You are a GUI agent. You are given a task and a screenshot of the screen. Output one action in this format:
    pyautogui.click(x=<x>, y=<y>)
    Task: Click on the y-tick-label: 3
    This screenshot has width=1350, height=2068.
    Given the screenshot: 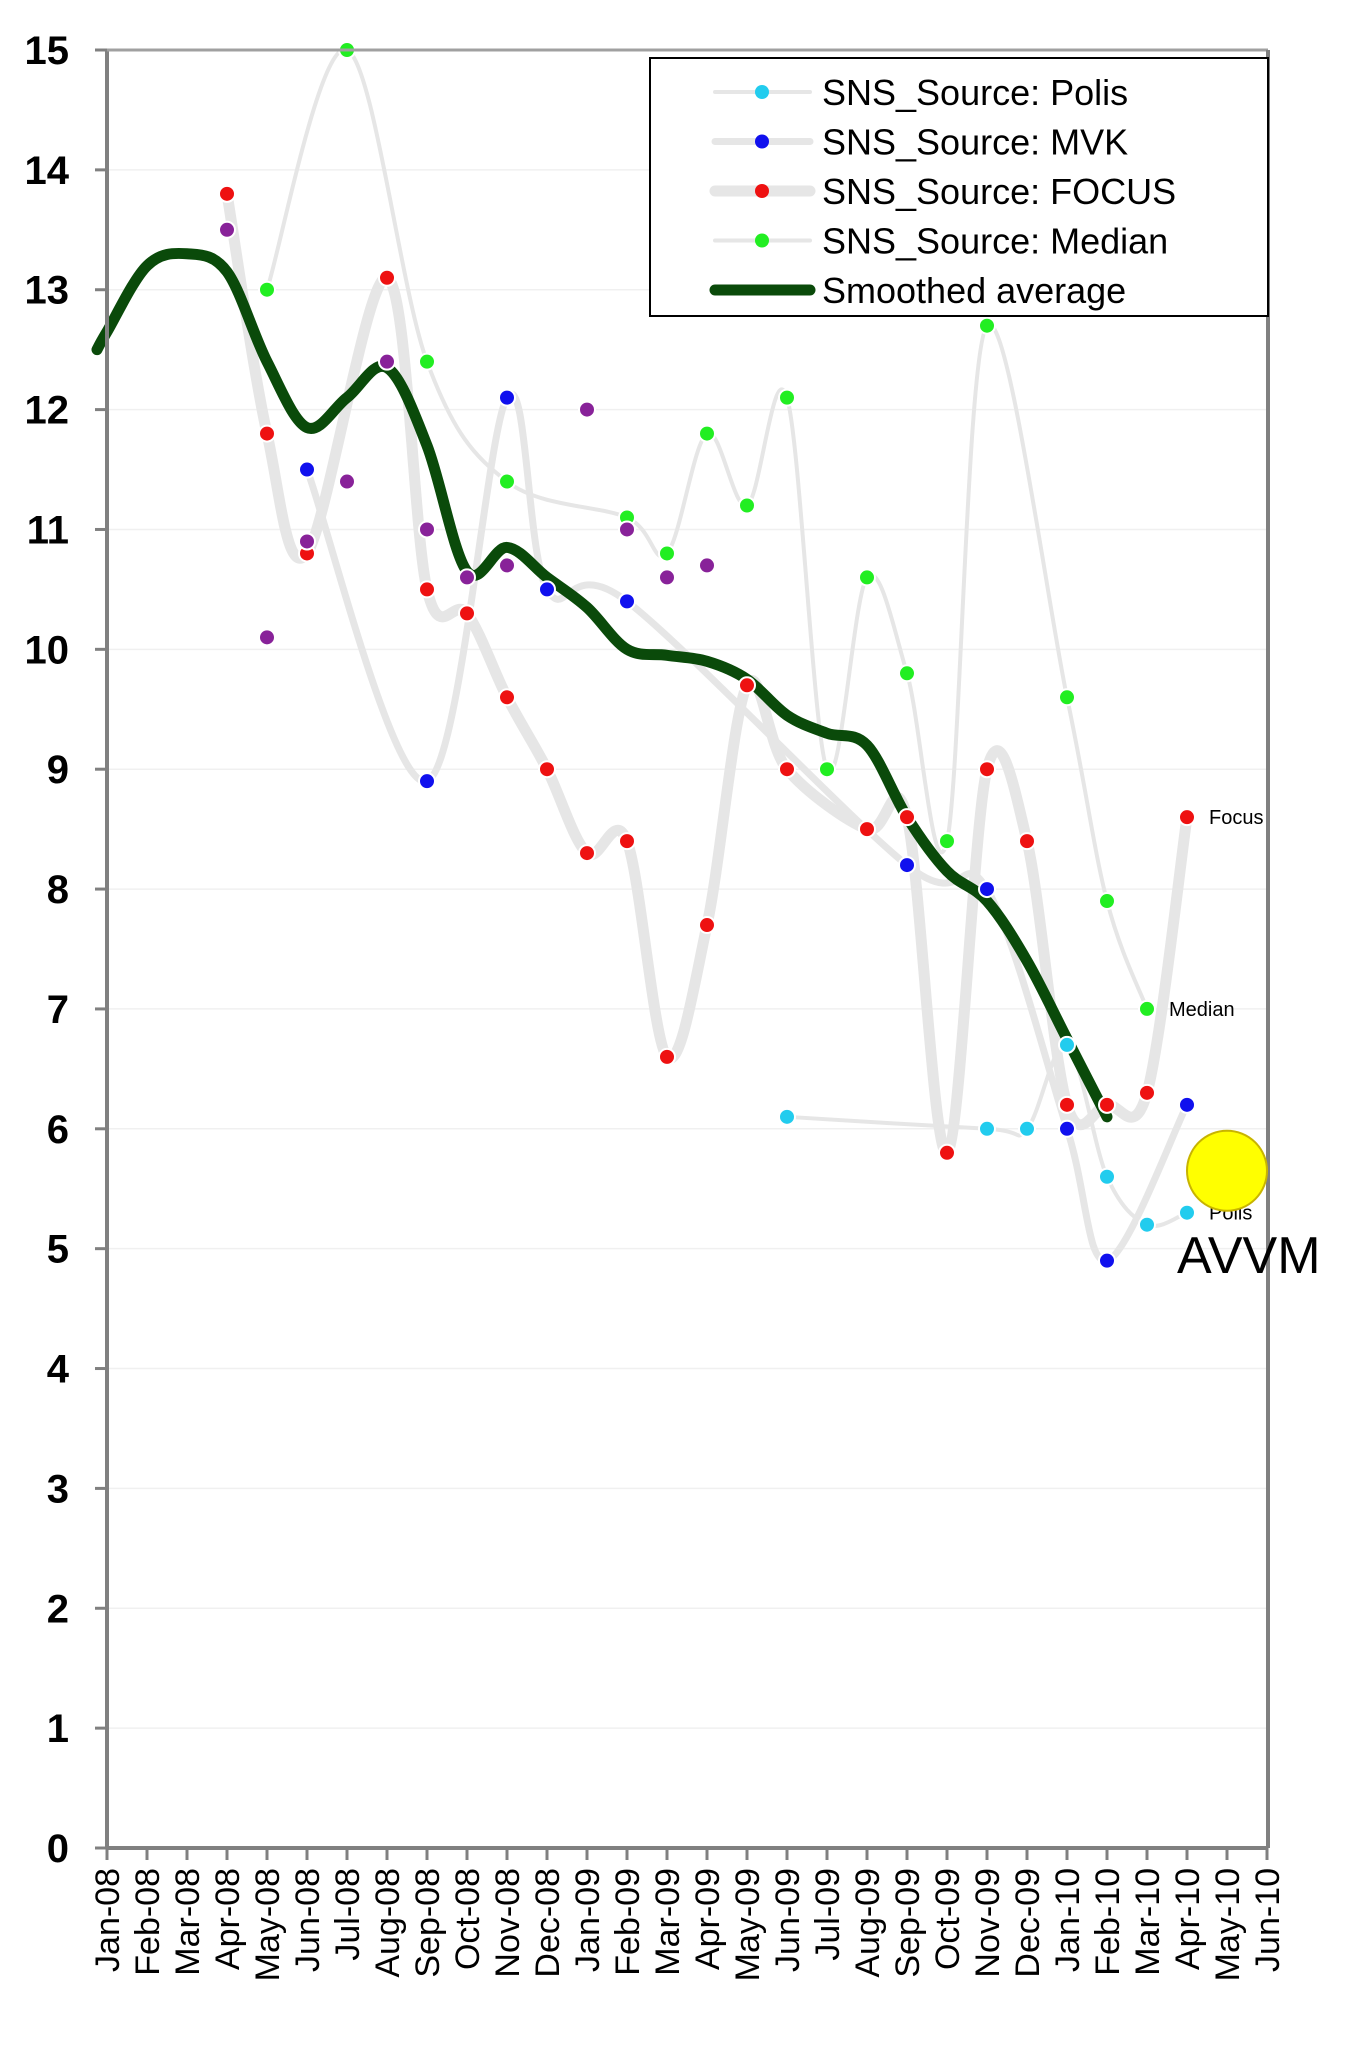 What is the action you would take?
    pyautogui.click(x=58, y=1489)
    